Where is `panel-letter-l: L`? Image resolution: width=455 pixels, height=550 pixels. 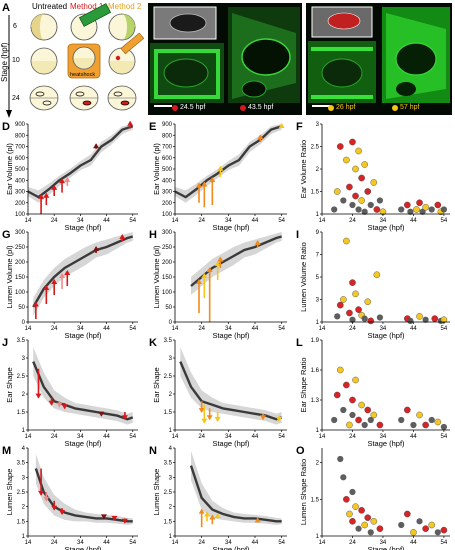 panel-letter-l: L is located at coordinates (299, 343).